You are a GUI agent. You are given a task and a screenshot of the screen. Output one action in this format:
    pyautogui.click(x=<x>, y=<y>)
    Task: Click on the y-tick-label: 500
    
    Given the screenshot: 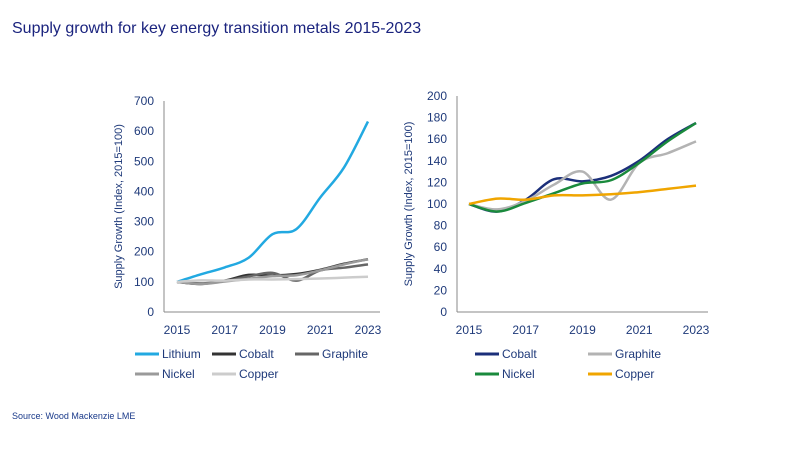 What is the action you would take?
    pyautogui.click(x=144, y=161)
    